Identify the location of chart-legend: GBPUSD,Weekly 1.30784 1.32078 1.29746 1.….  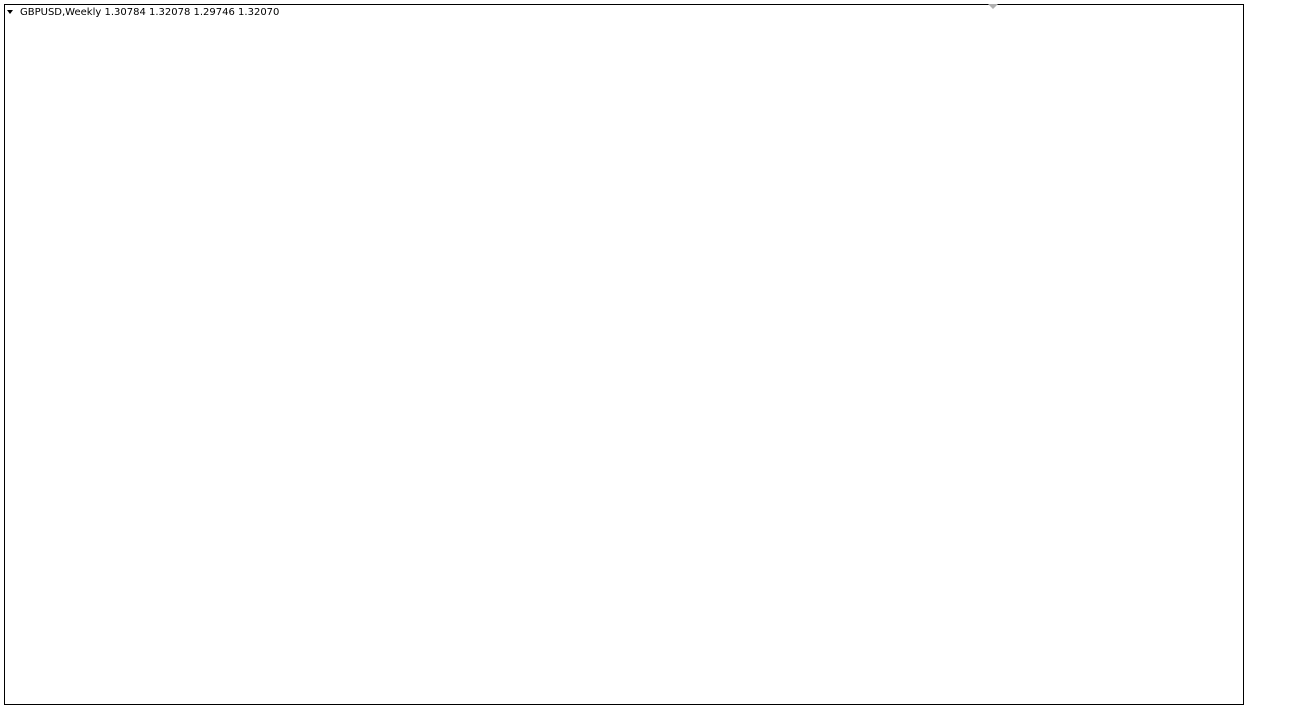
(149, 12).